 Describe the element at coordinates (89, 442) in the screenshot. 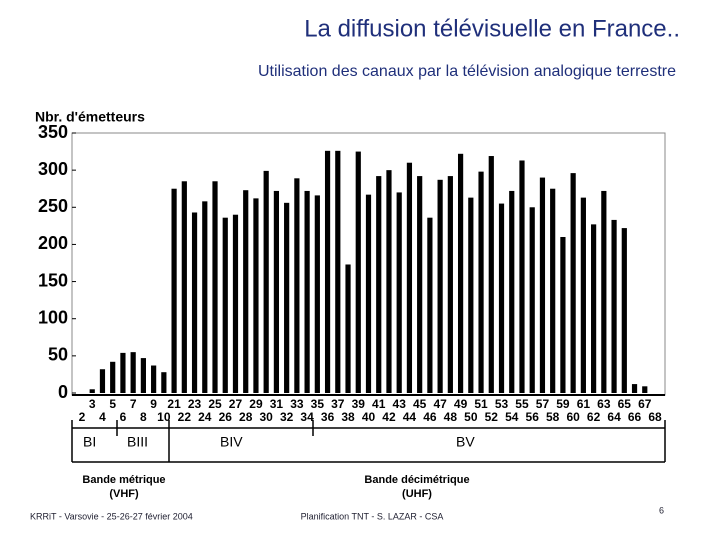

I see `band-label: BI` at that location.